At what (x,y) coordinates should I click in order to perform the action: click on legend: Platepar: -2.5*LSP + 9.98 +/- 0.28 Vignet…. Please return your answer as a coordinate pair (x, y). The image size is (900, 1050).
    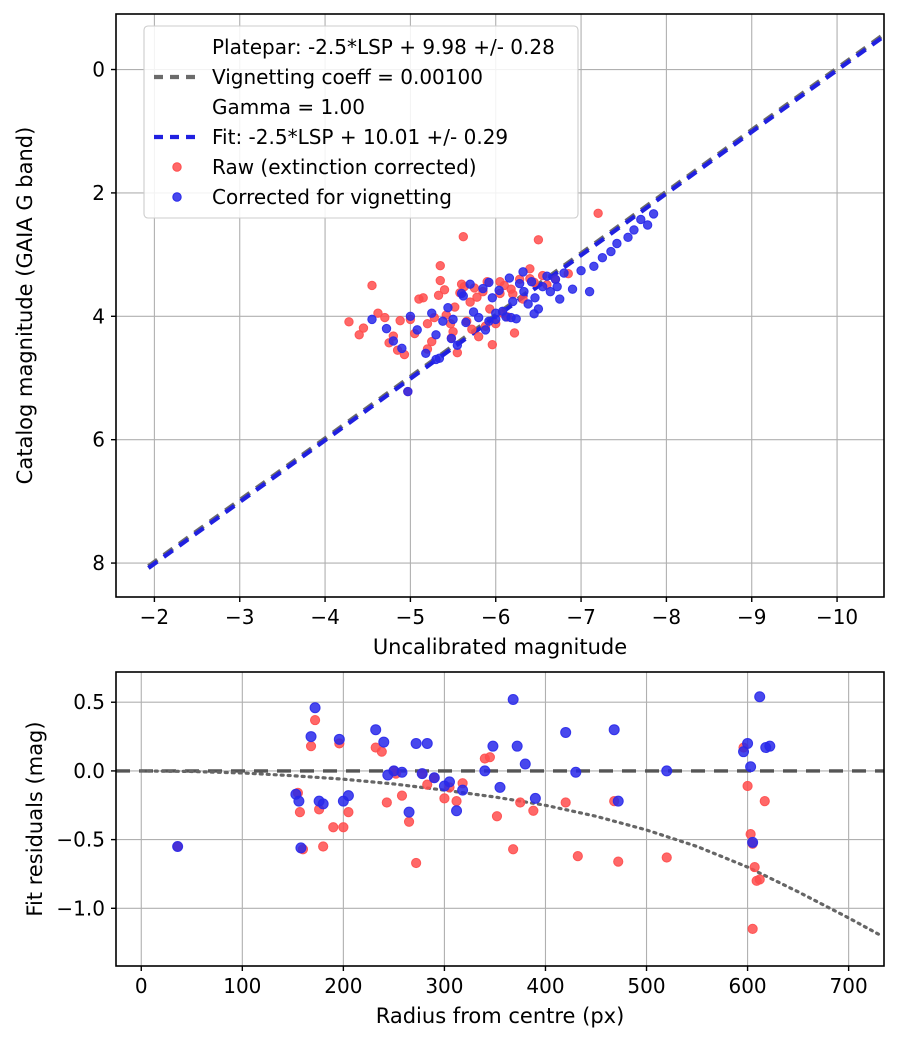
    Looking at the image, I should click on (361, 122).